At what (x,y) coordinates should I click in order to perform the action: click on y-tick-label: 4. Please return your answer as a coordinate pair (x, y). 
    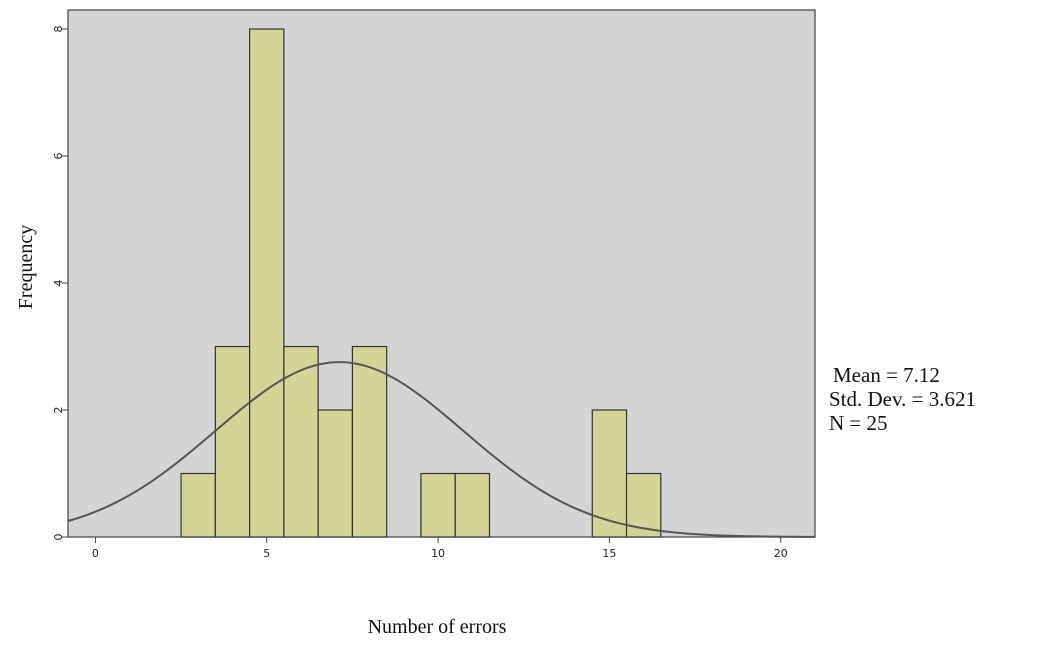
    Looking at the image, I should click on (58, 283).